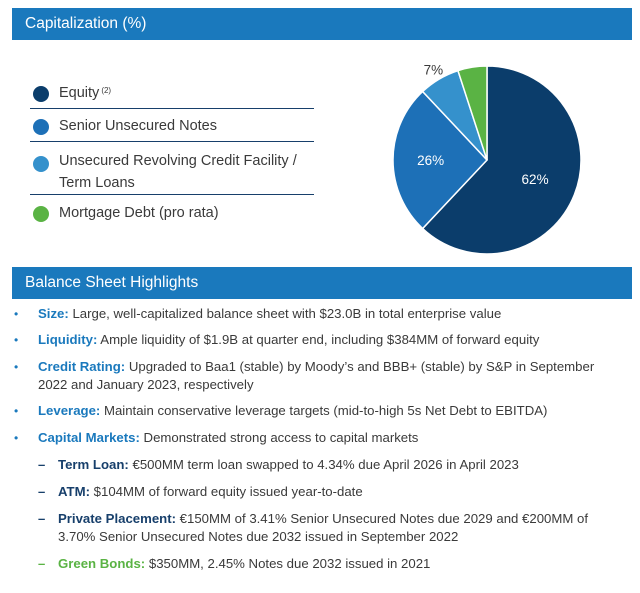  Describe the element at coordinates (172, 94) in the screenshot. I see `legend-item-equity: Equity (2)` at that location.